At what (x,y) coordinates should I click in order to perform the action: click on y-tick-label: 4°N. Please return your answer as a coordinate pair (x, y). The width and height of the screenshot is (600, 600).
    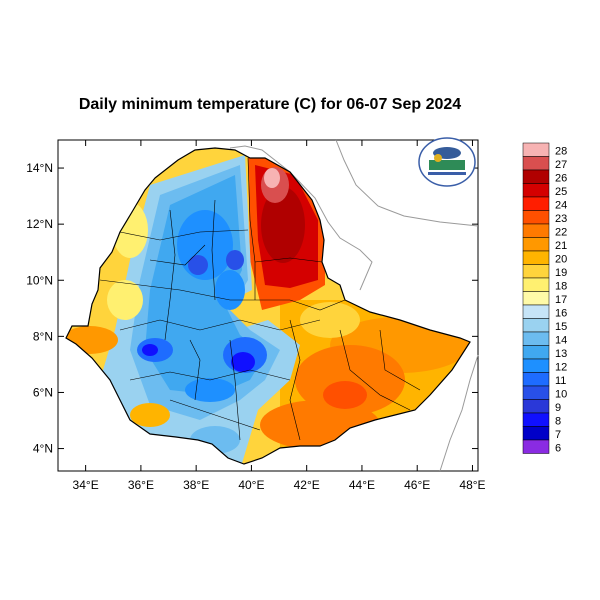
    Looking at the image, I should click on (43, 449).